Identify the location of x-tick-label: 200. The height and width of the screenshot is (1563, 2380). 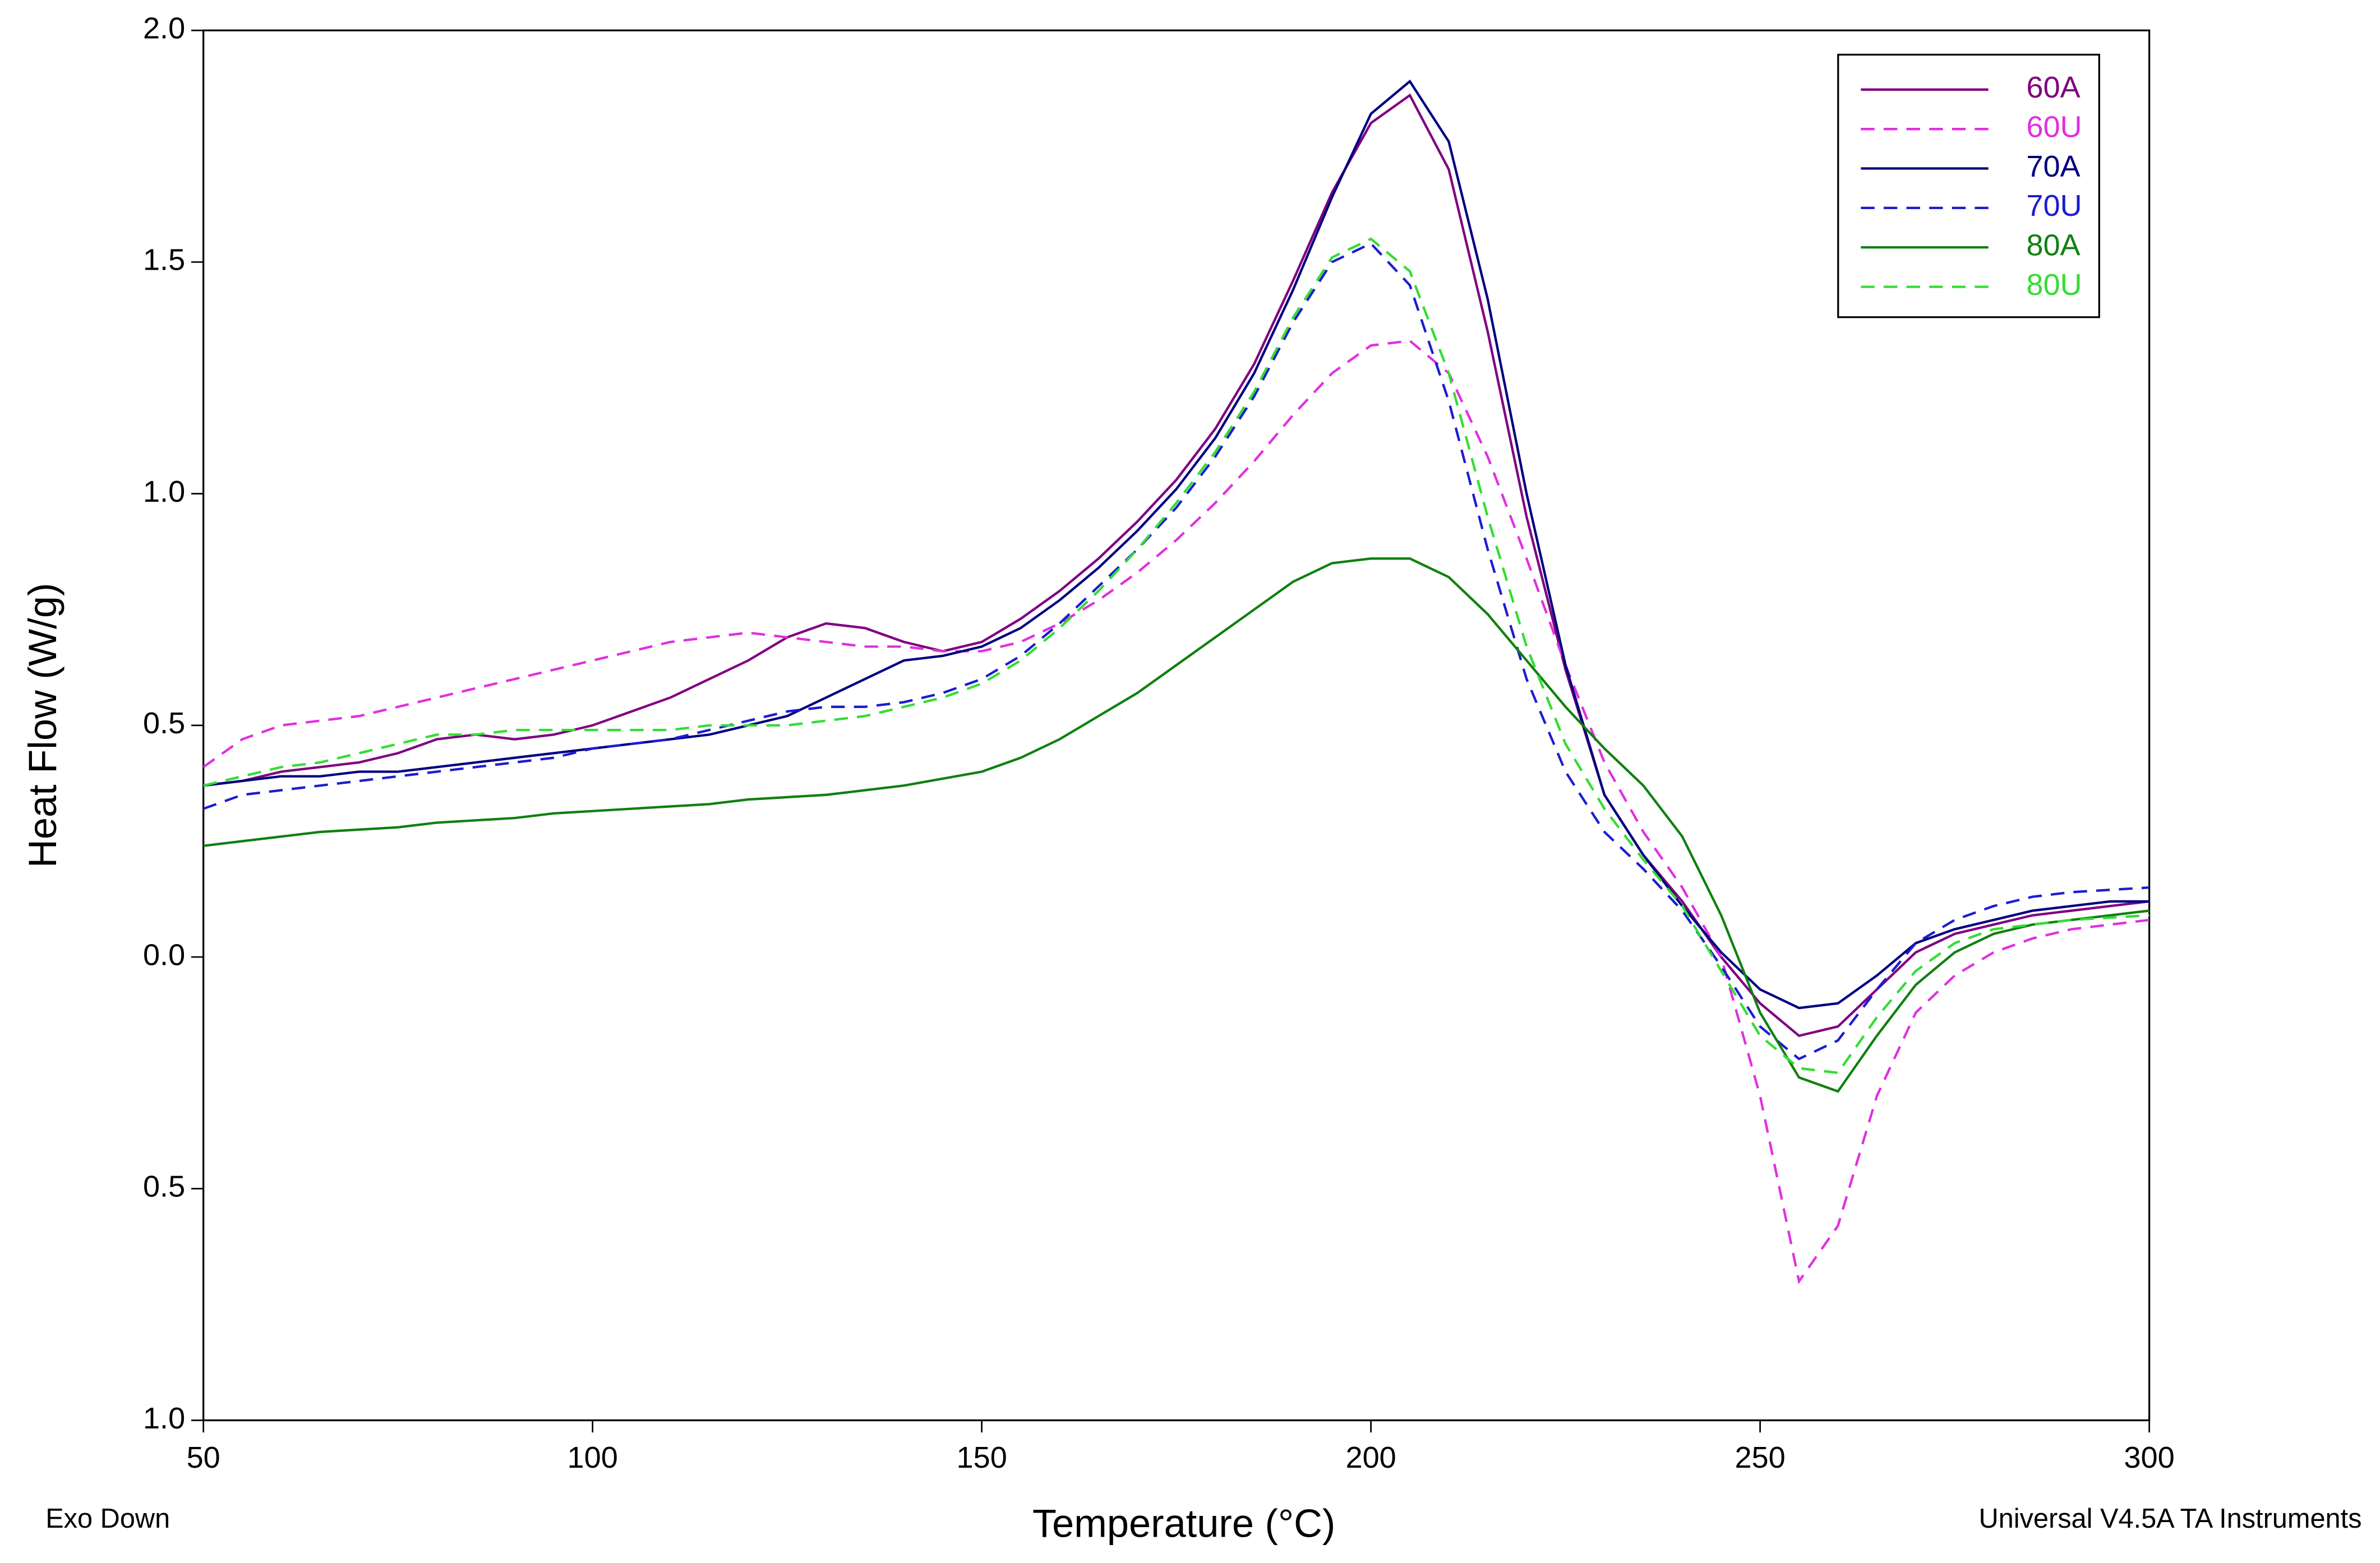
(1370, 1458).